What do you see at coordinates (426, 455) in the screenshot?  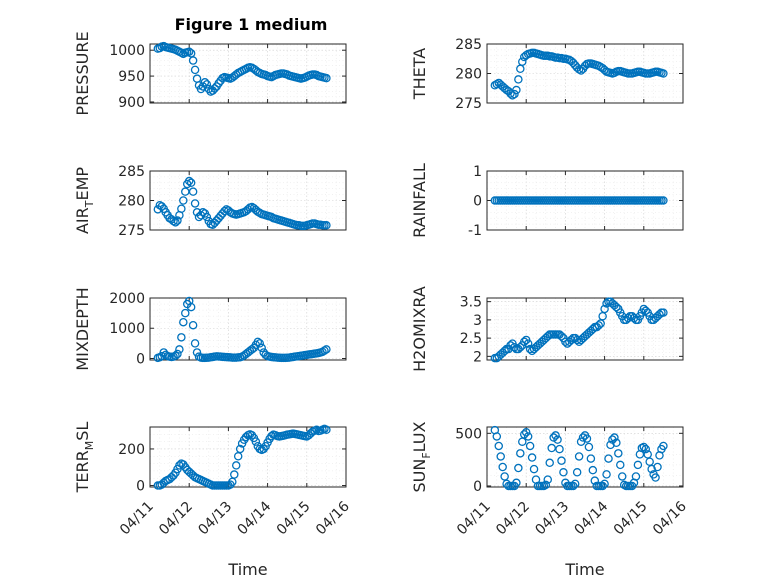 I see `y-label-subscript: F` at bounding box center [426, 455].